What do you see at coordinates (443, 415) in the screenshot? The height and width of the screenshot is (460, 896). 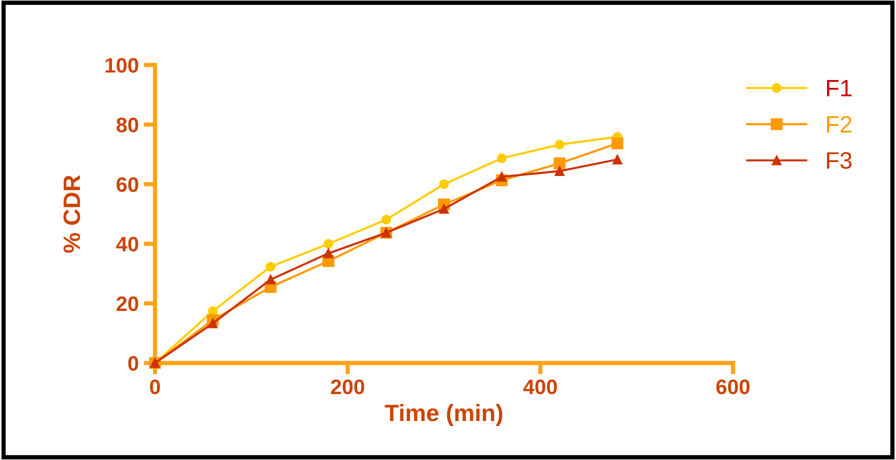 I see `x-axis-title: Time (min)` at bounding box center [443, 415].